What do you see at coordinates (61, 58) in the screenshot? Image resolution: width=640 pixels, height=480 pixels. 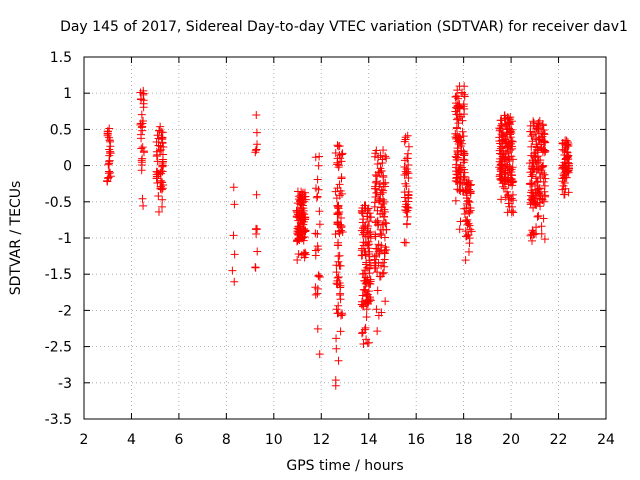 I see `y-tick-label: 1.5` at bounding box center [61, 58].